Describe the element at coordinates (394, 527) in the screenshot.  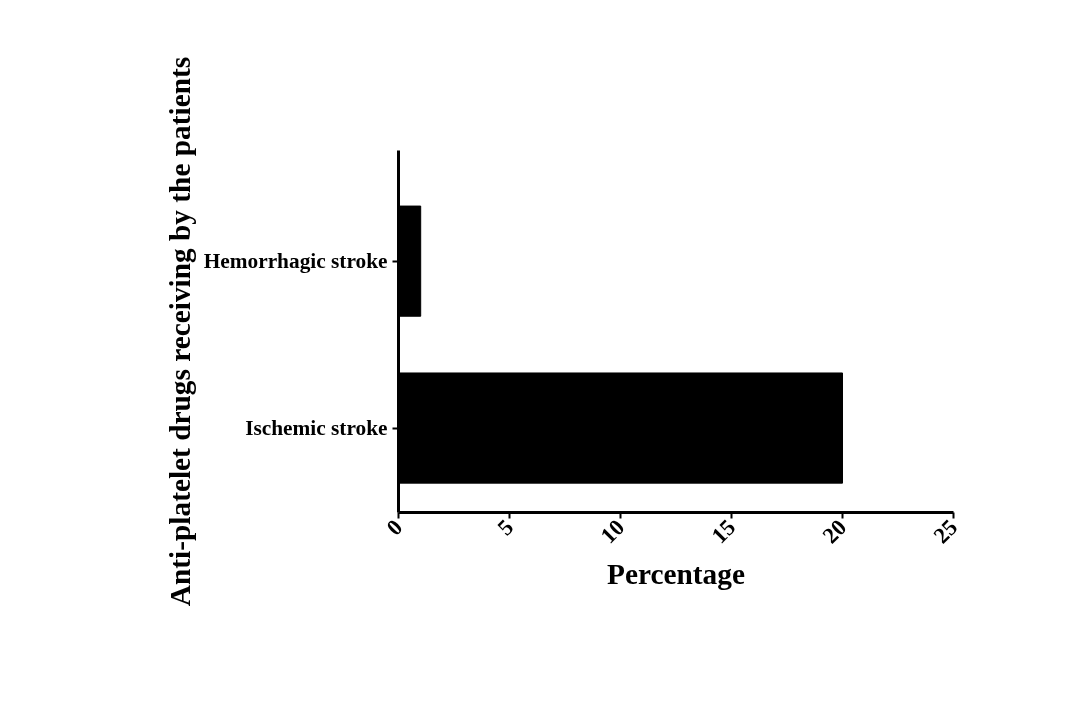
I see `x-tick-label: 0` at that location.